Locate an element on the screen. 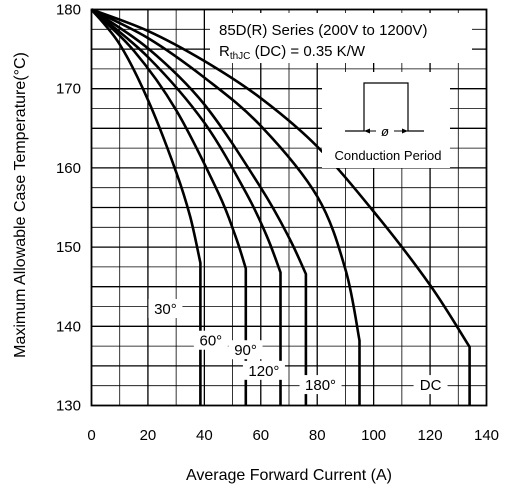 This screenshot has height=492, width=510. x-tick-label: 140 is located at coordinates (486, 435).